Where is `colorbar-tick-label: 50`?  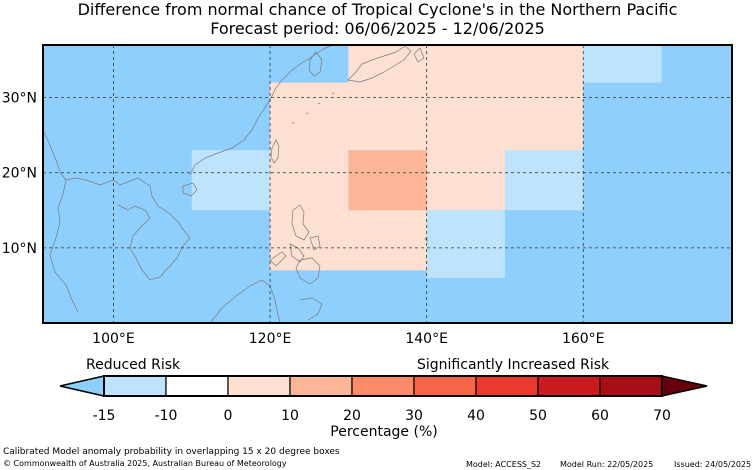 colorbar-tick-label: 50 is located at coordinates (538, 416).